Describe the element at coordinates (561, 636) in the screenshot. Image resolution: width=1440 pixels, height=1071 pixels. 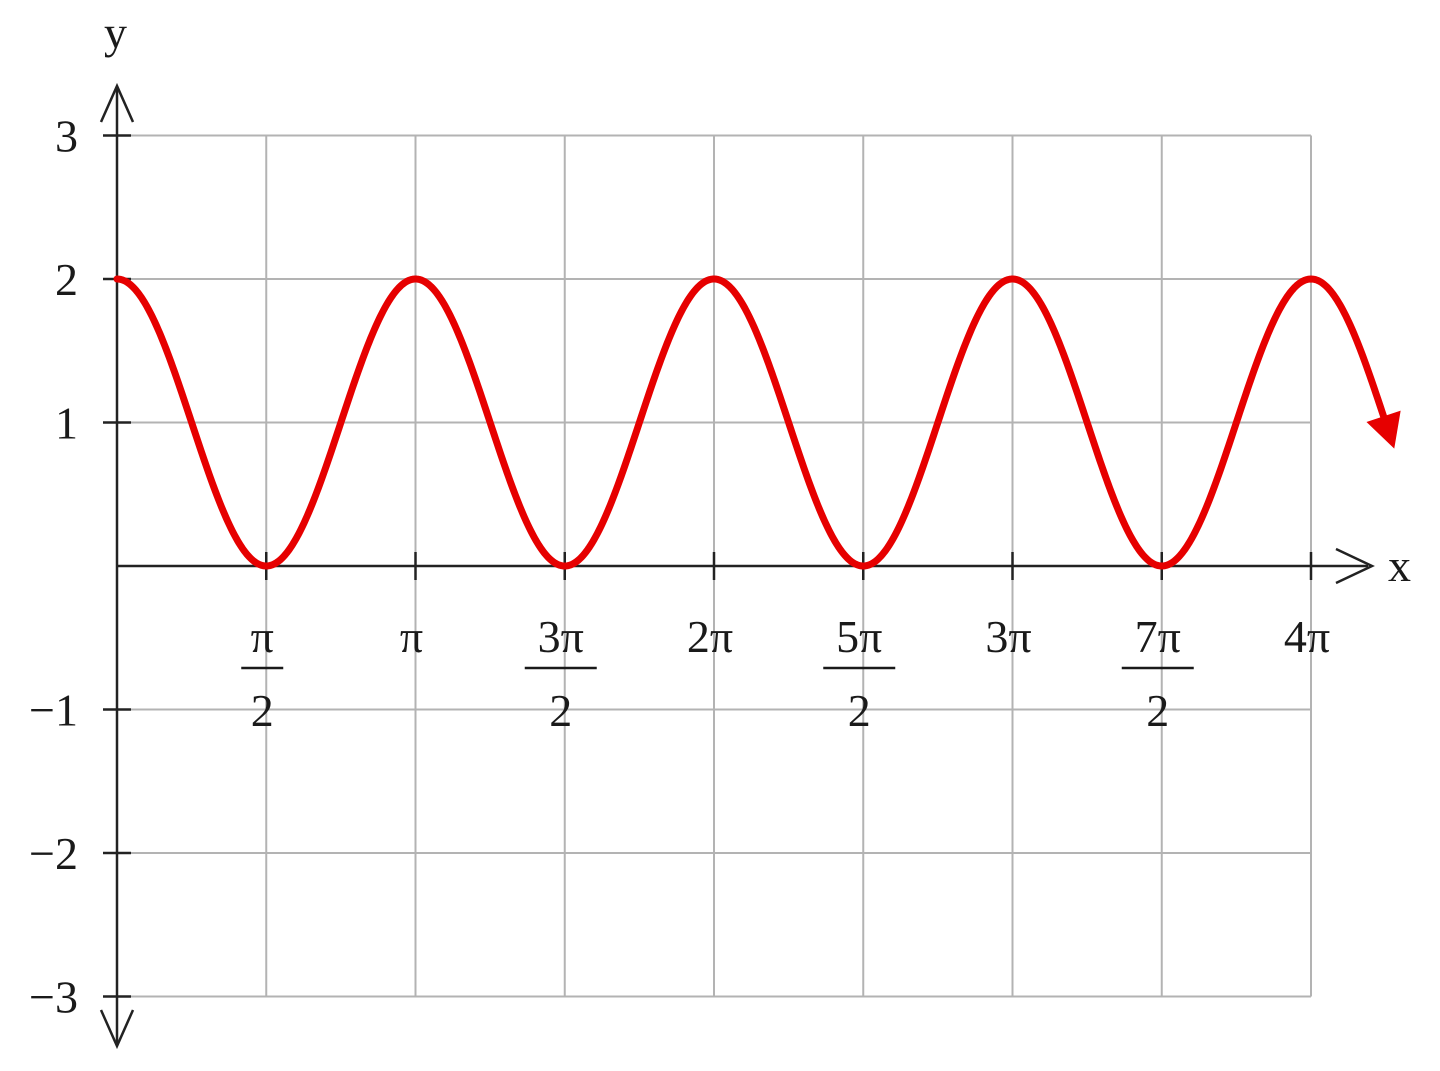
I see `x-tick-label-numerator: 3π` at that location.